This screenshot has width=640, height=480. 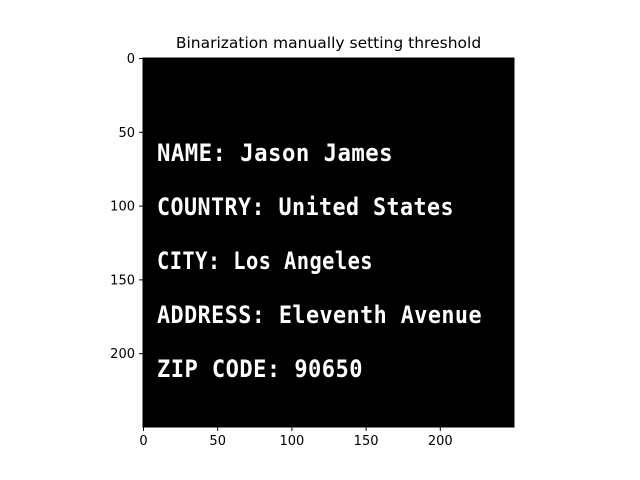 What do you see at coordinates (131, 59) in the screenshot?
I see `y-tick-label: 0` at bounding box center [131, 59].